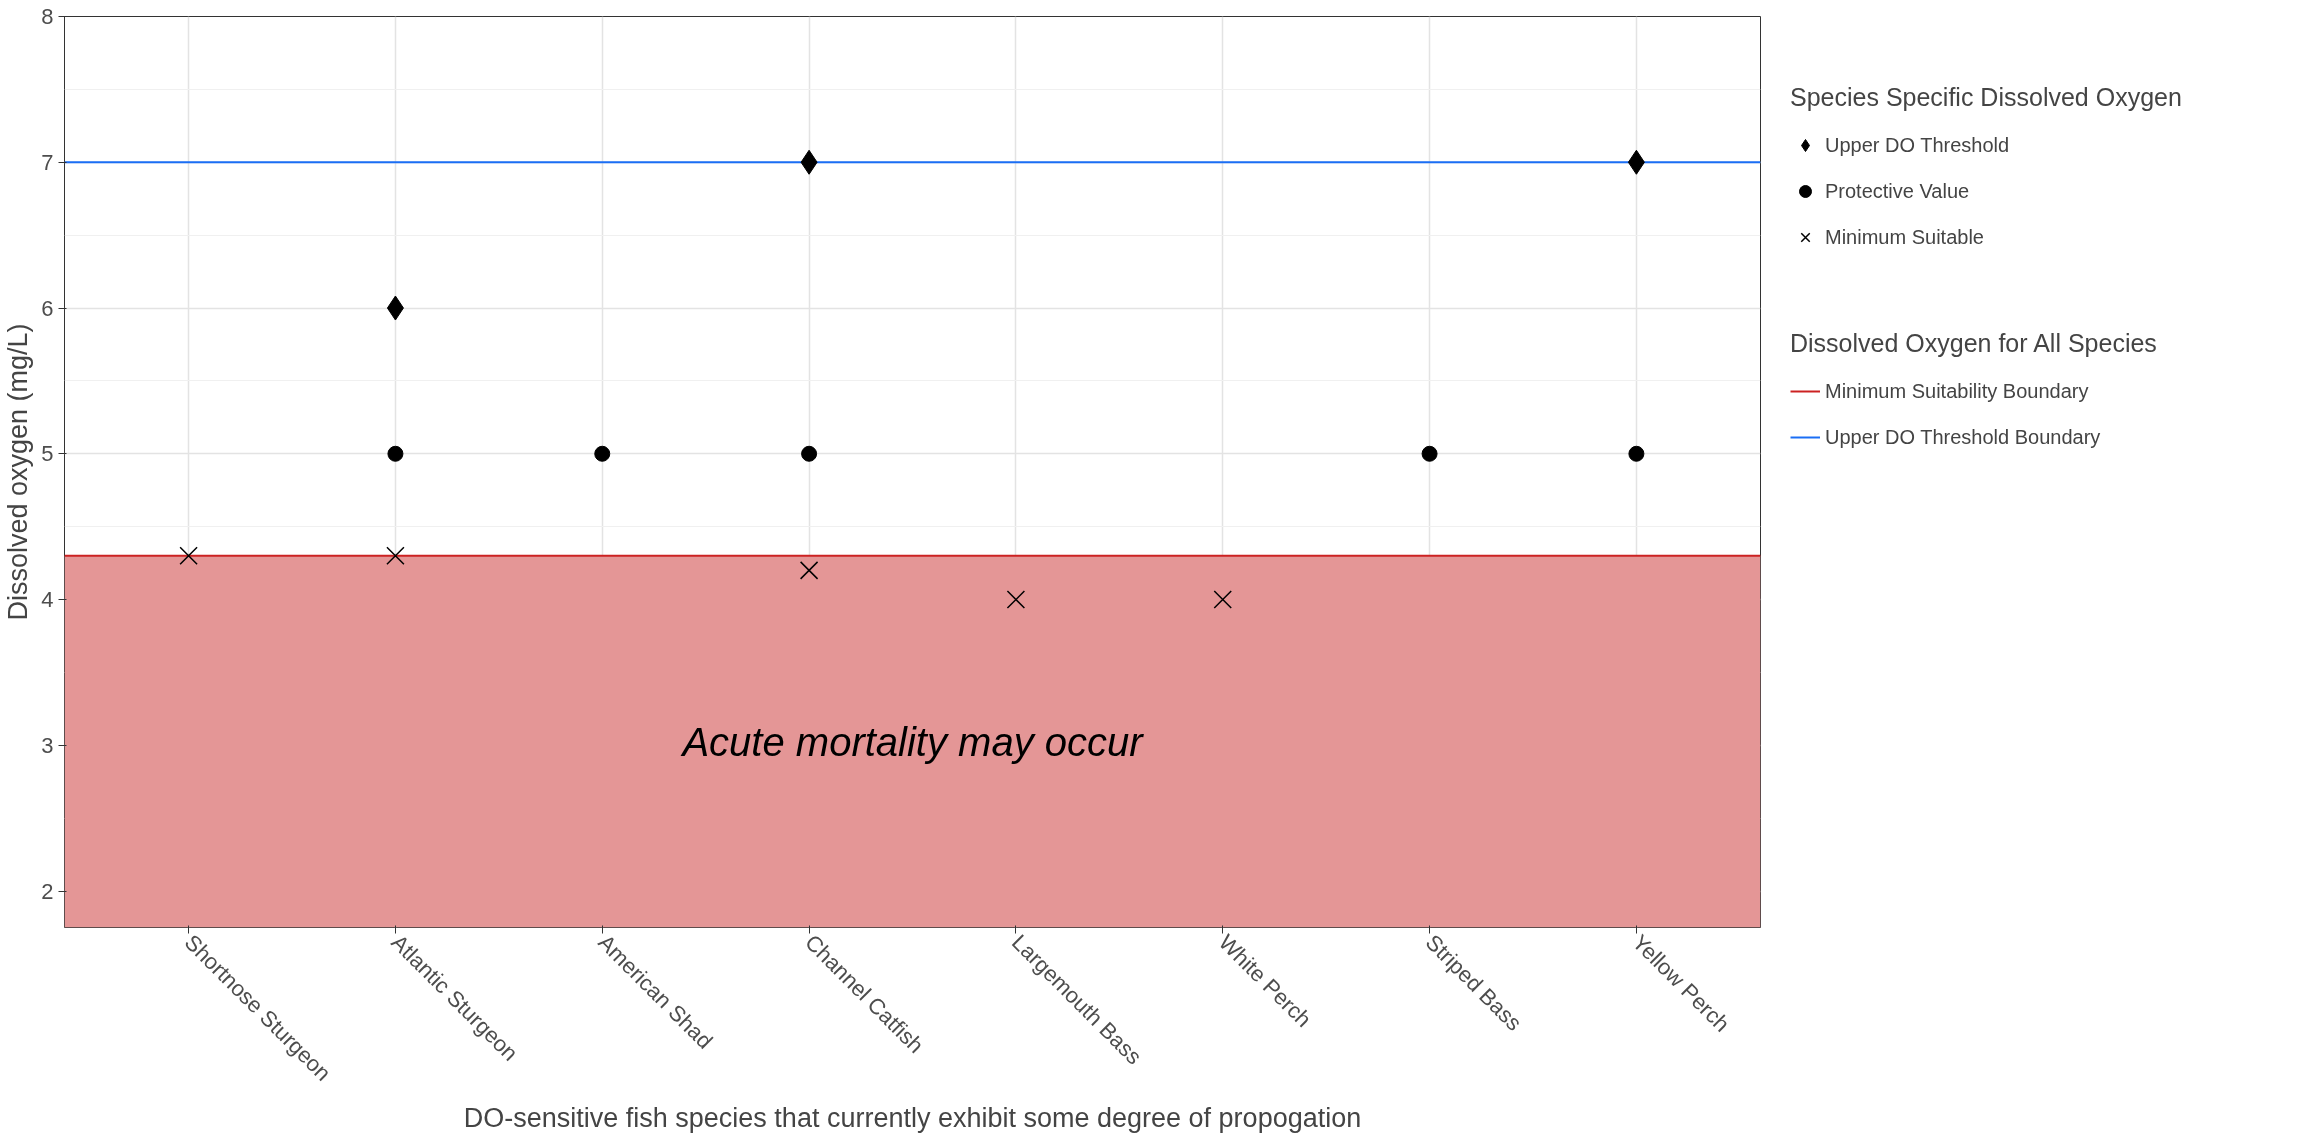  I want to click on y-tick-label: 2, so click(47, 891).